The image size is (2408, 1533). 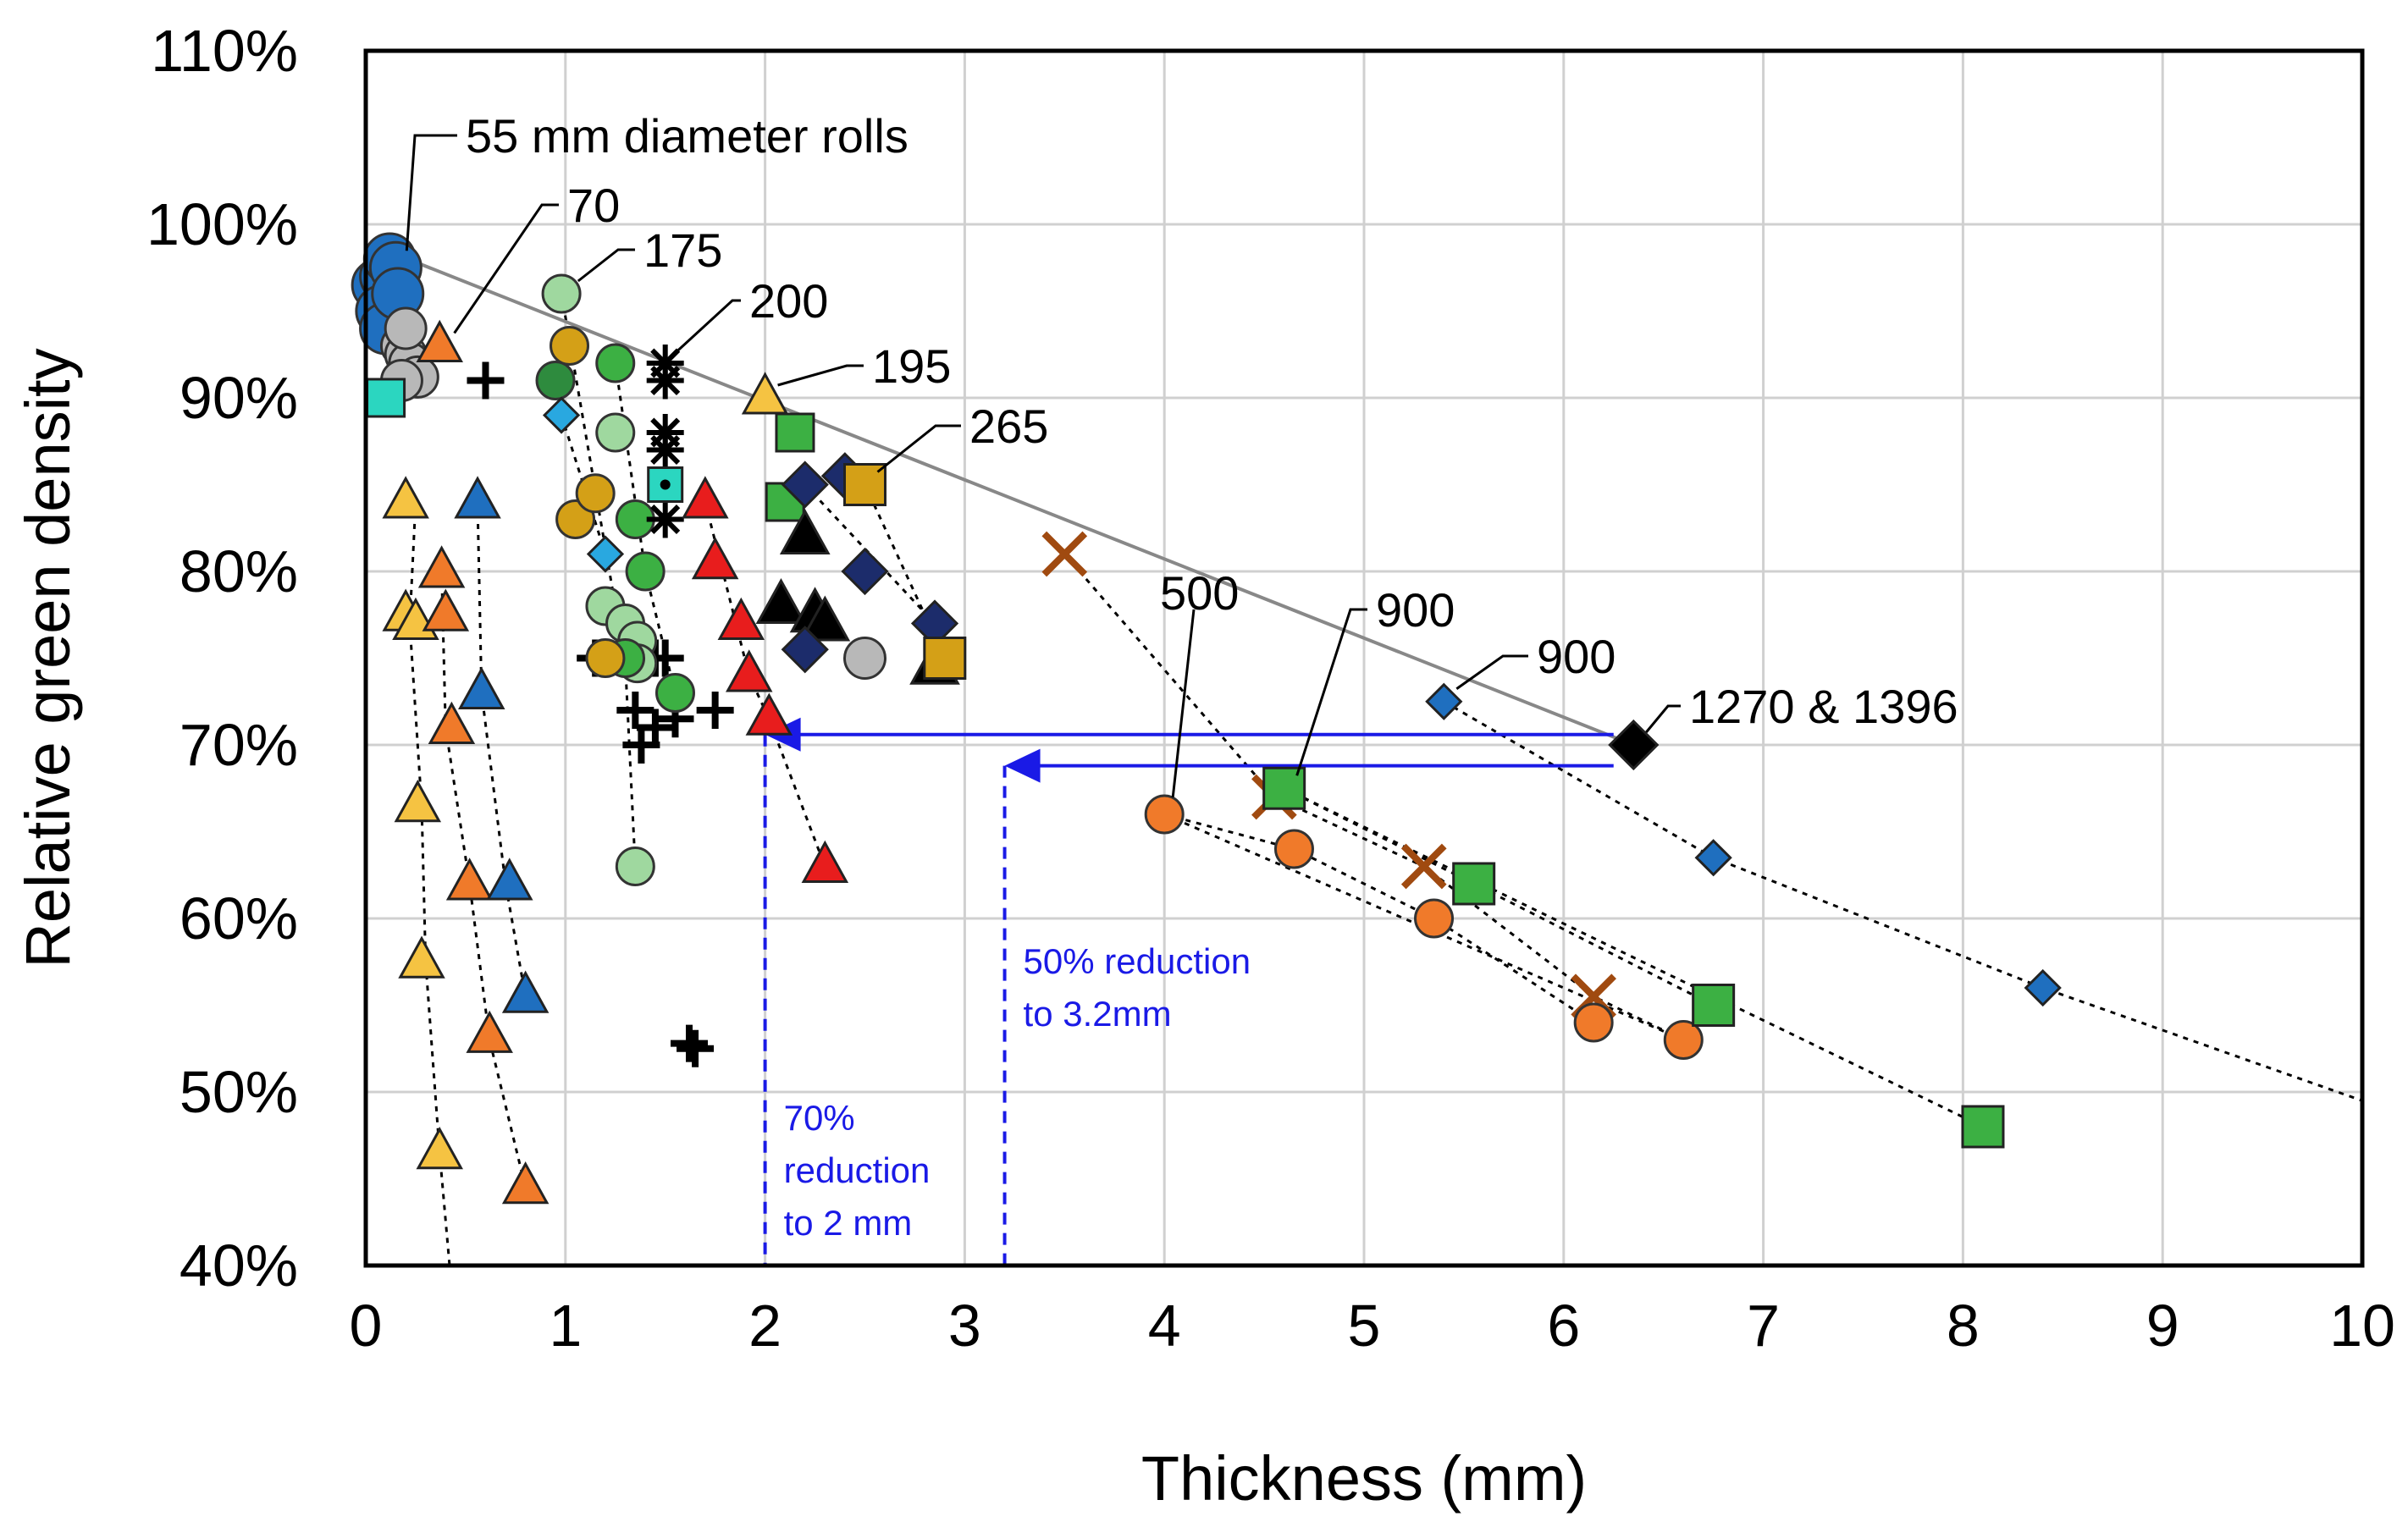 I want to click on x-tick-label: 8, so click(x=1963, y=1326).